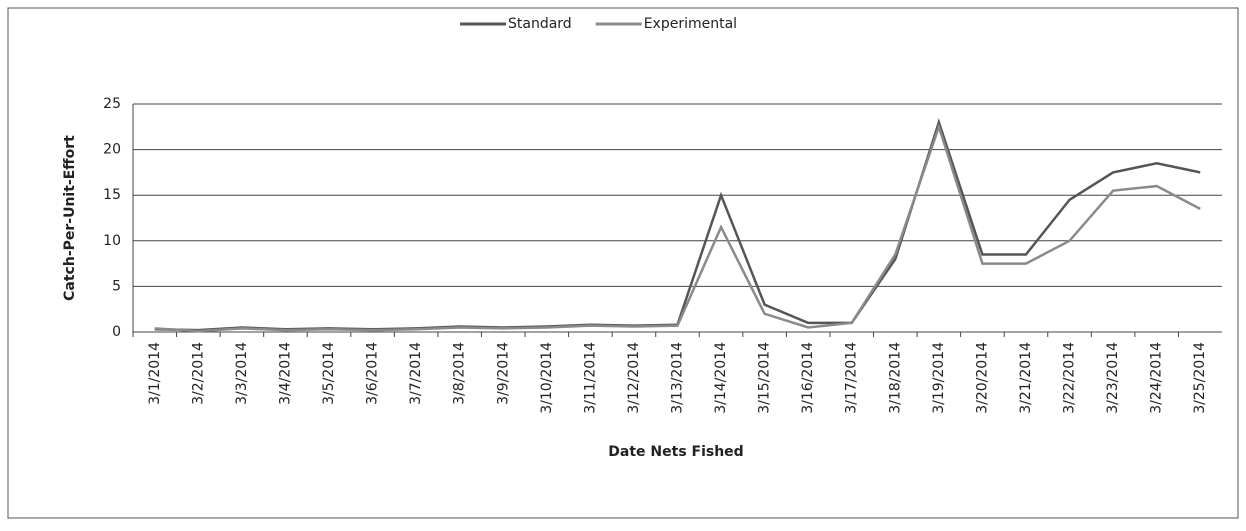 The height and width of the screenshot is (531, 1246). I want to click on x-tick-label: 3/24/2014, so click(1157, 378).